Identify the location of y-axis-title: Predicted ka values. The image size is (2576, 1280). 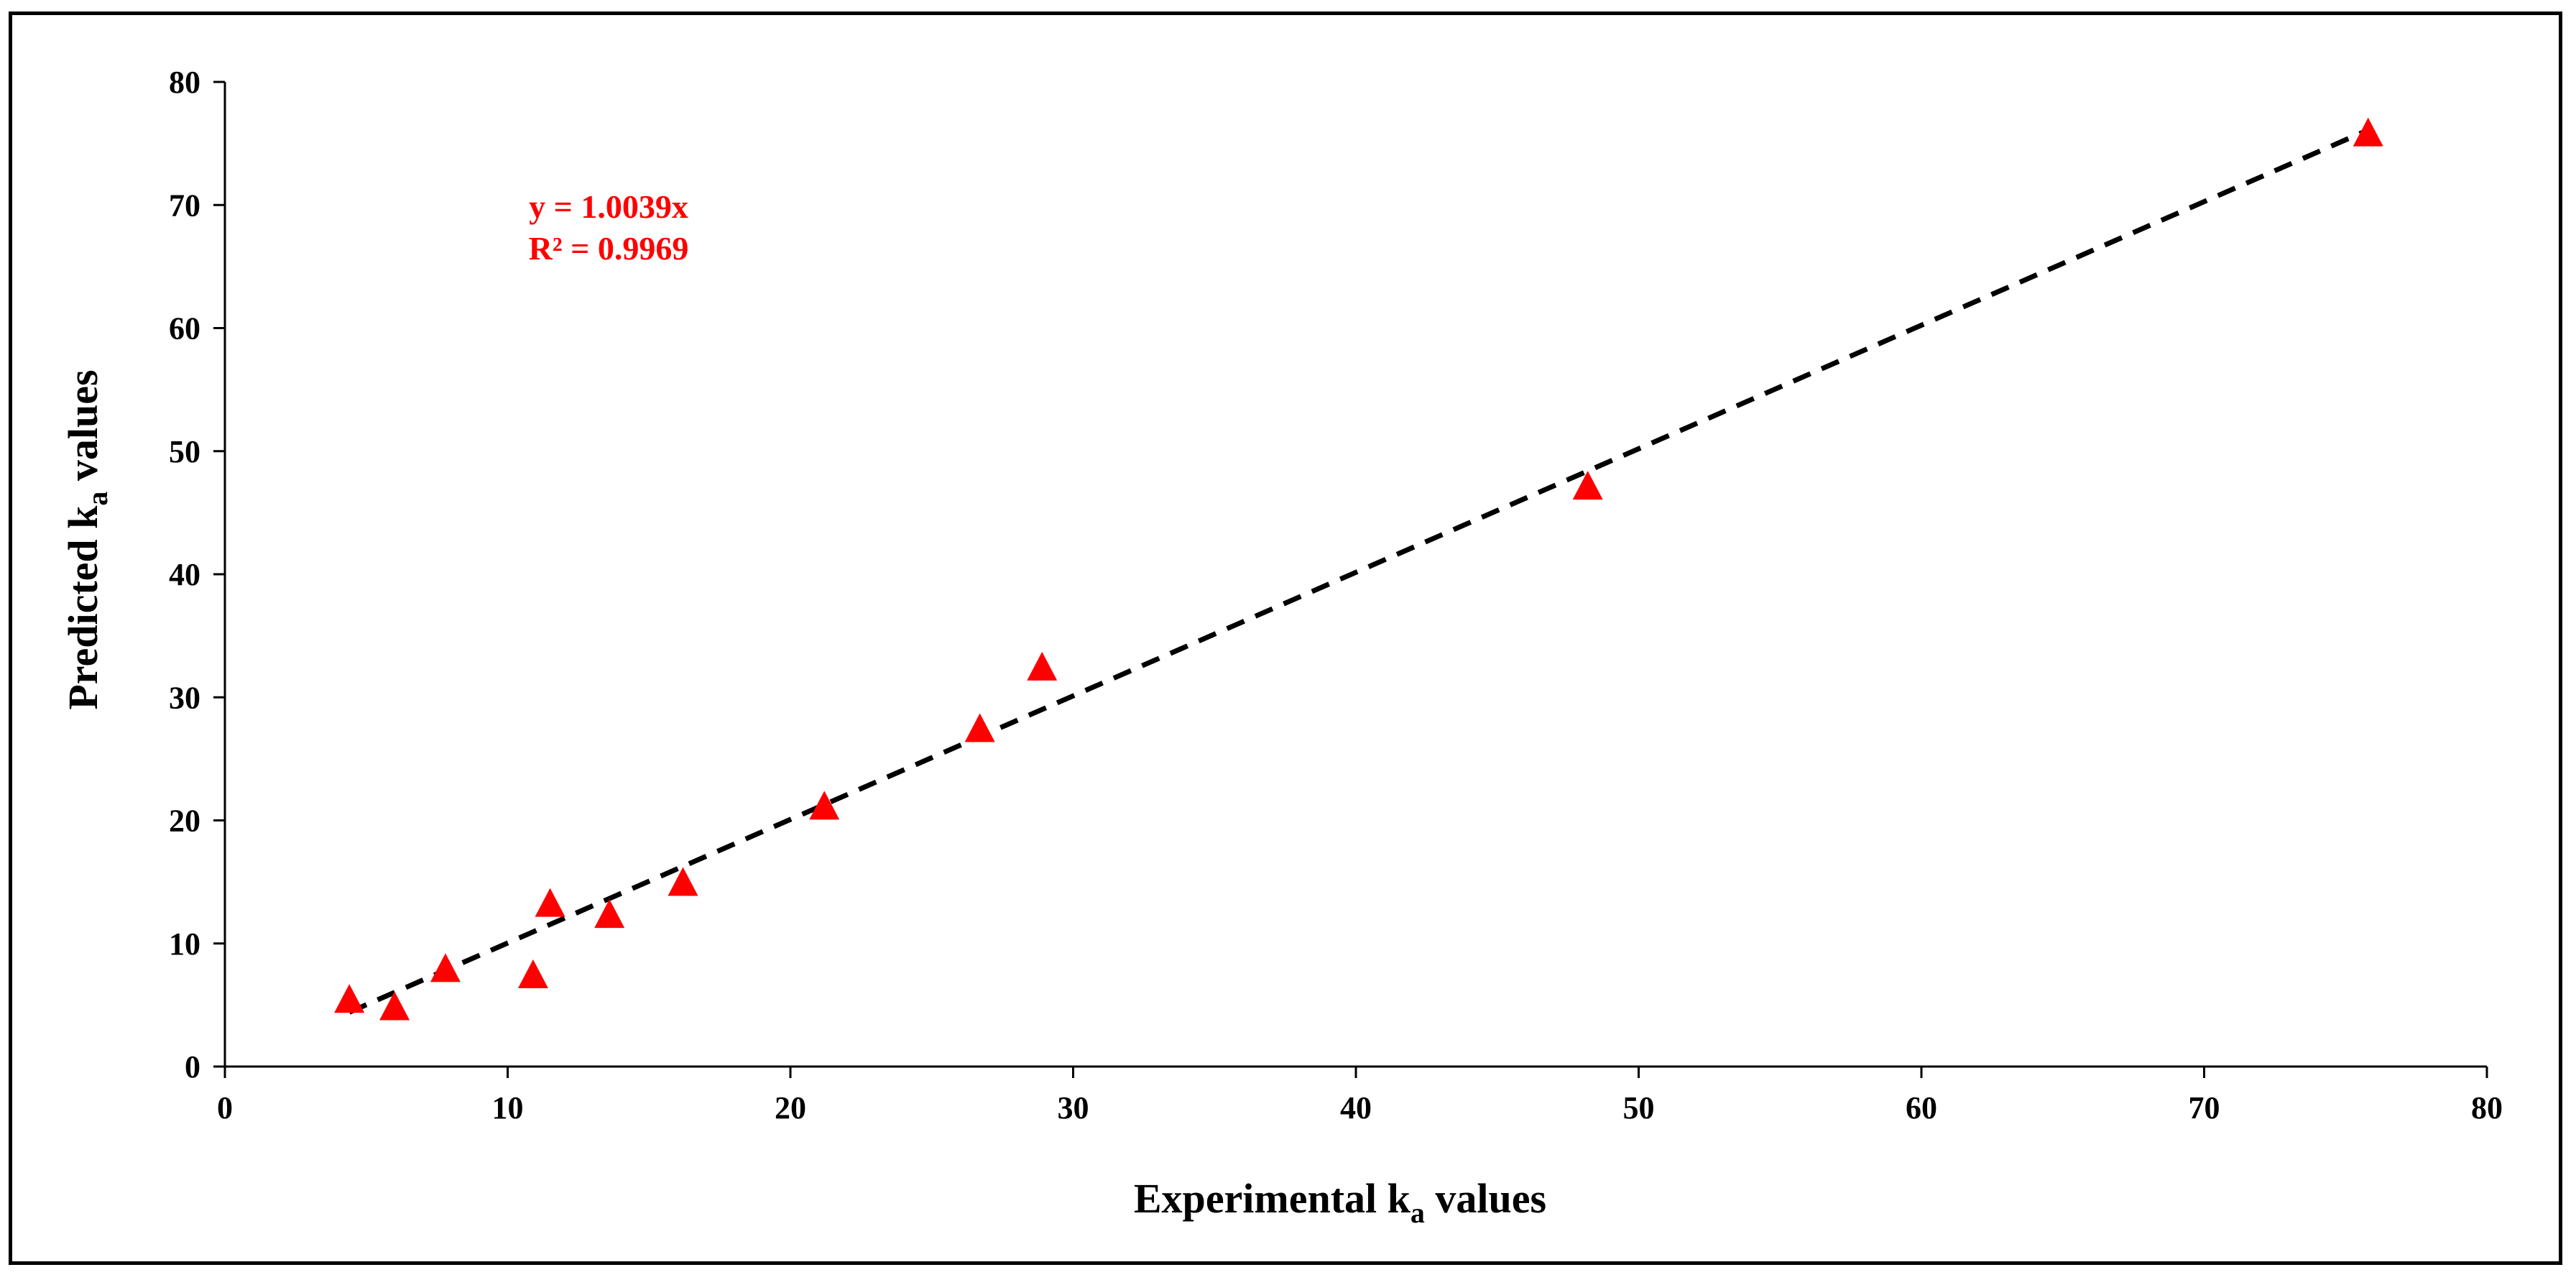
(87, 539).